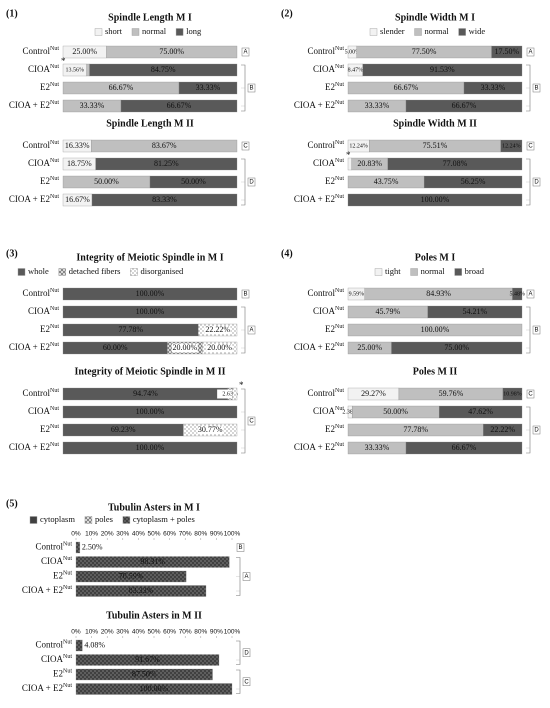 The image size is (550, 708). Describe the element at coordinates (194, 31) in the screenshot. I see `legend-label: long` at that location.